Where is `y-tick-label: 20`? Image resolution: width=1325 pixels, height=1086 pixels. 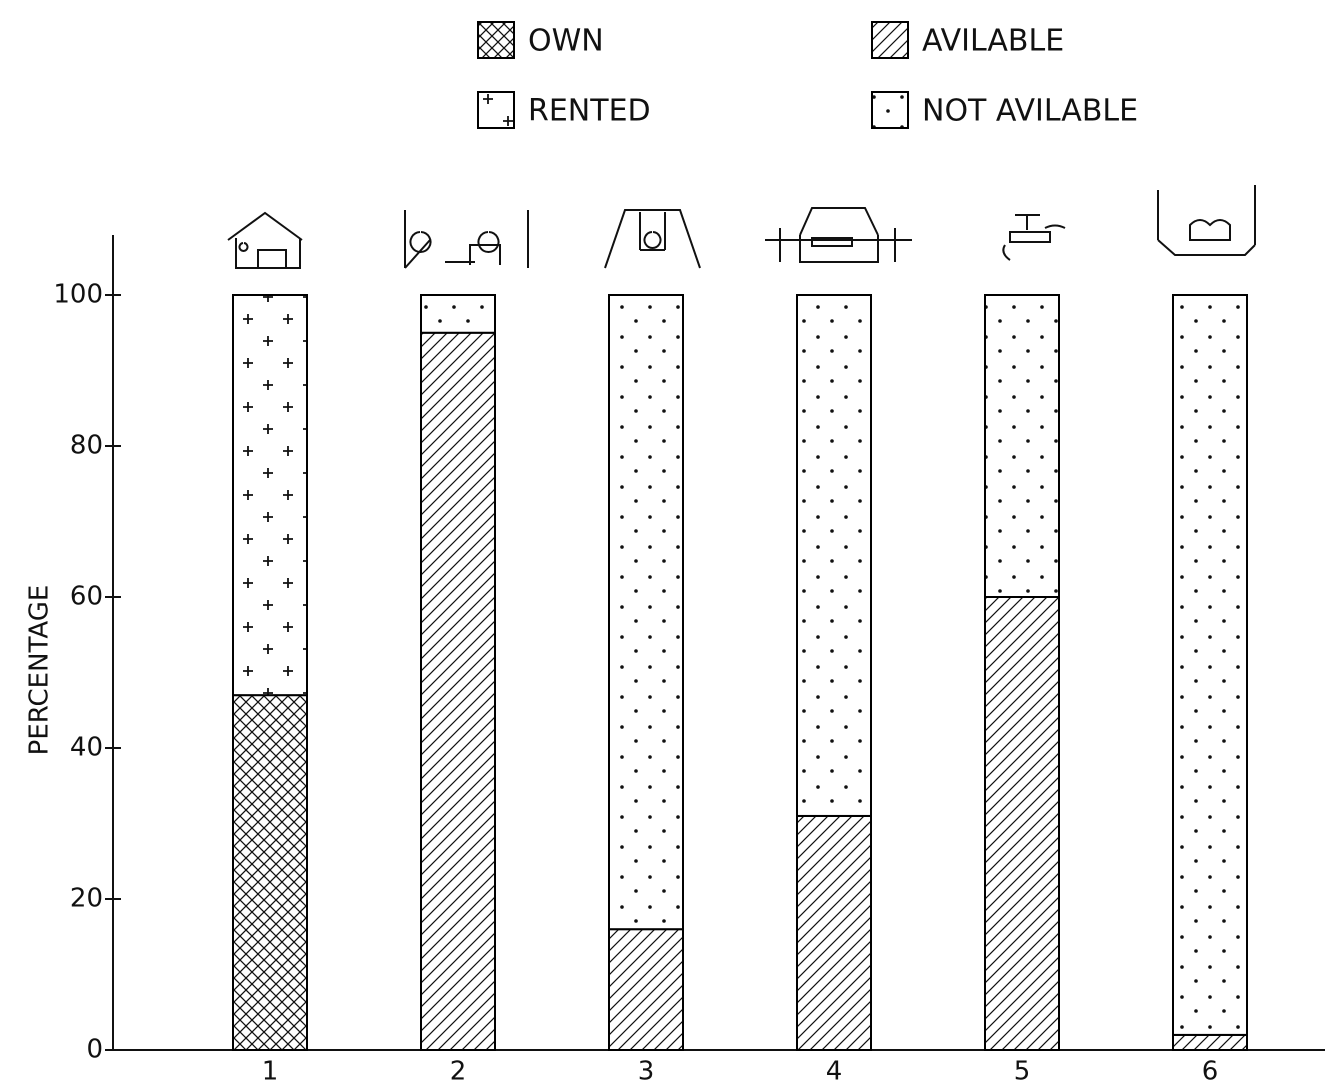
y-tick-label: 20 is located at coordinates (86, 899).